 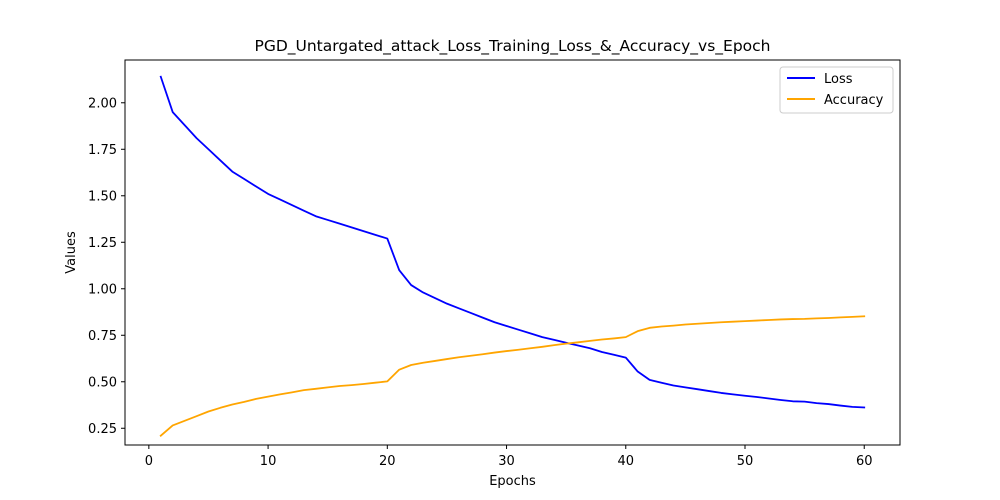 I want to click on x-tick-label: 60, so click(x=864, y=461).